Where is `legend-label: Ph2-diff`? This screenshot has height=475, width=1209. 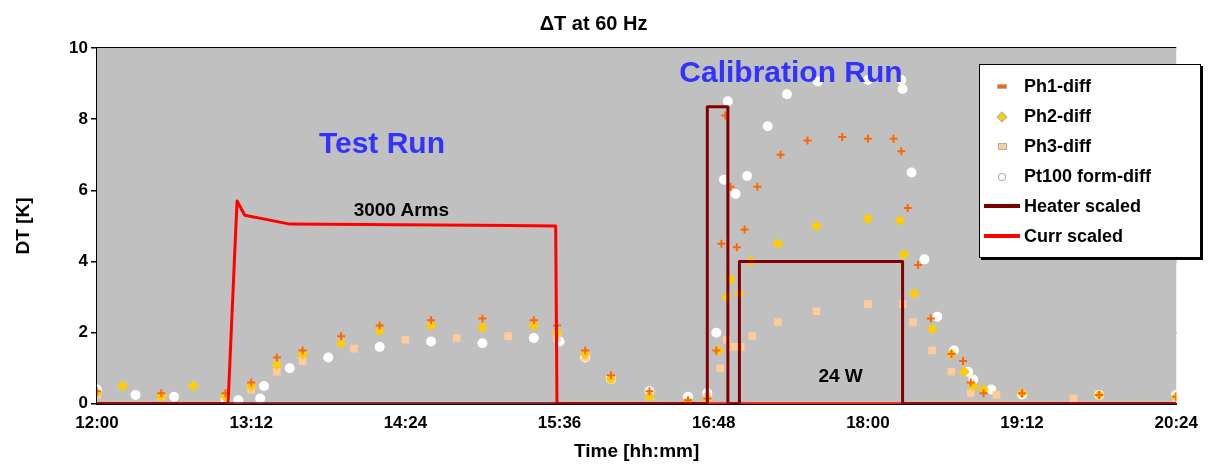
legend-label: Ph2-diff is located at coordinates (1057, 116).